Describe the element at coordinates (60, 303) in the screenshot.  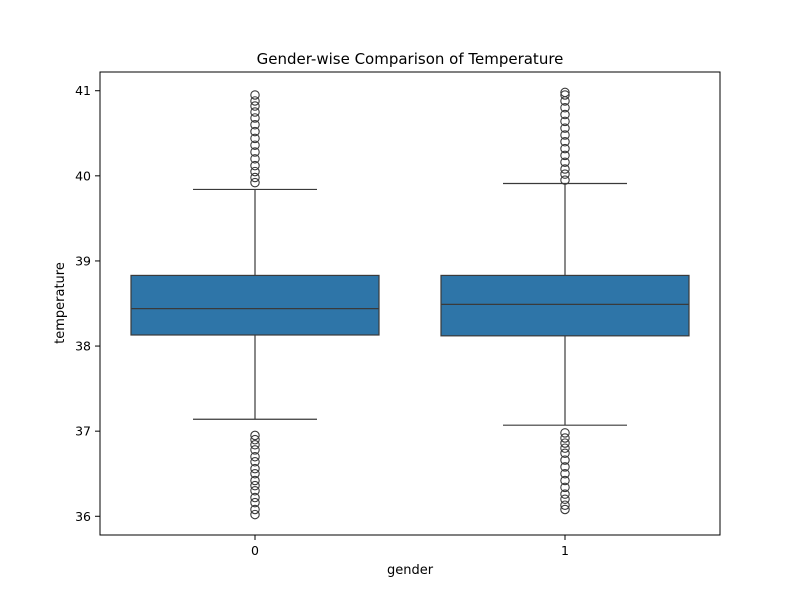
I see `y-axis-label: temperature` at that location.